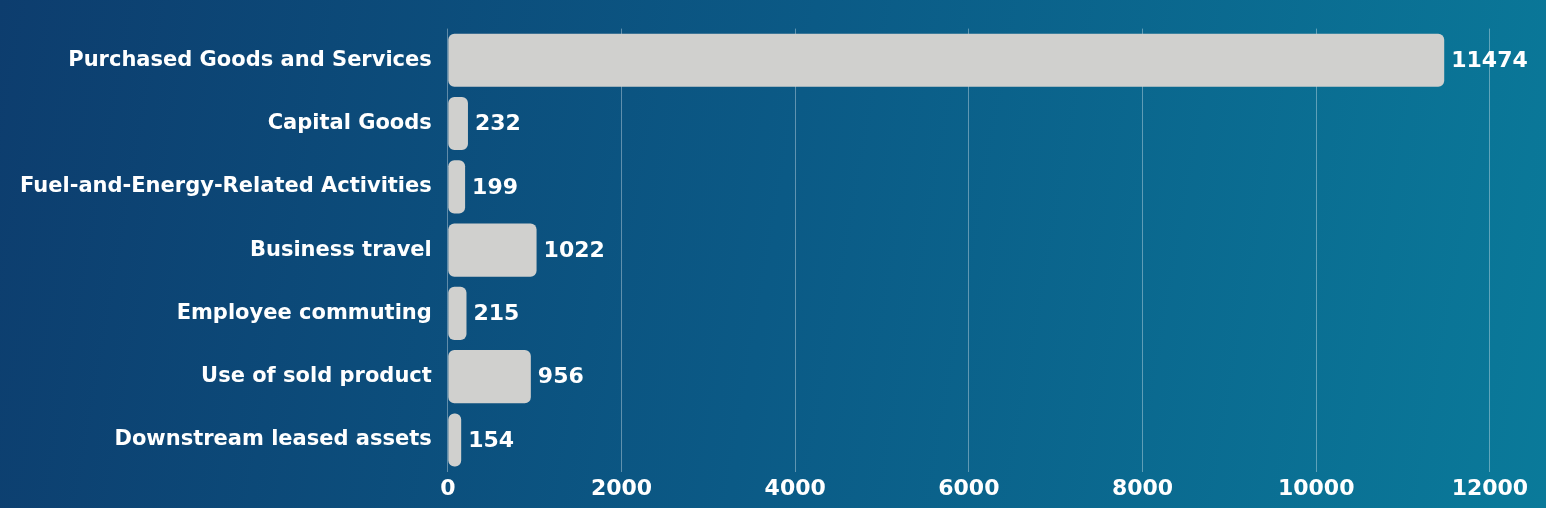 This screenshot has width=1546, height=508. I want to click on x-tick-label: 10000, so click(1316, 487).